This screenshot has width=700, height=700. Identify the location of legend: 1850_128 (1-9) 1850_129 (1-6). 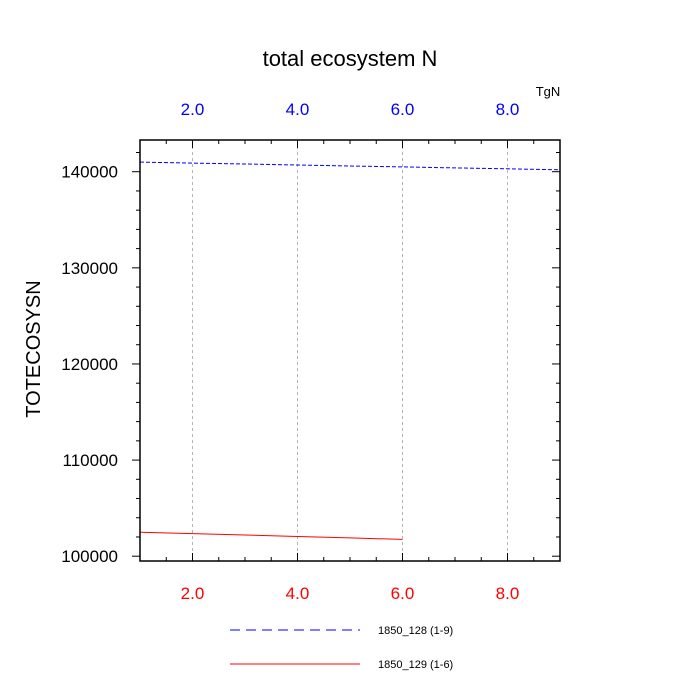
(341, 648).